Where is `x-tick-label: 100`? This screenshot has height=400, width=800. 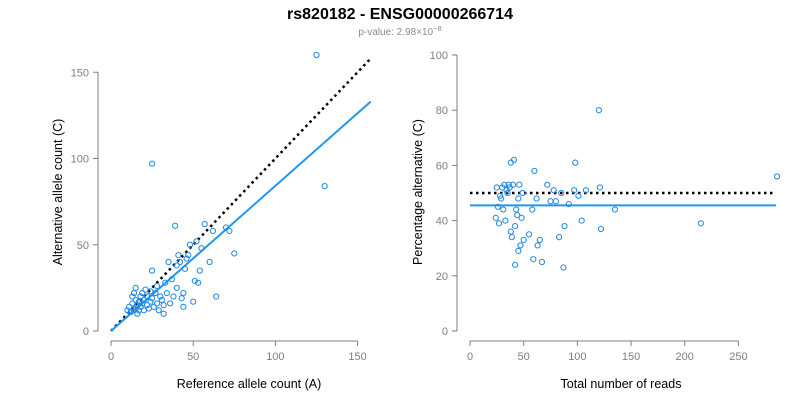
x-tick-label: 100 is located at coordinates (275, 357).